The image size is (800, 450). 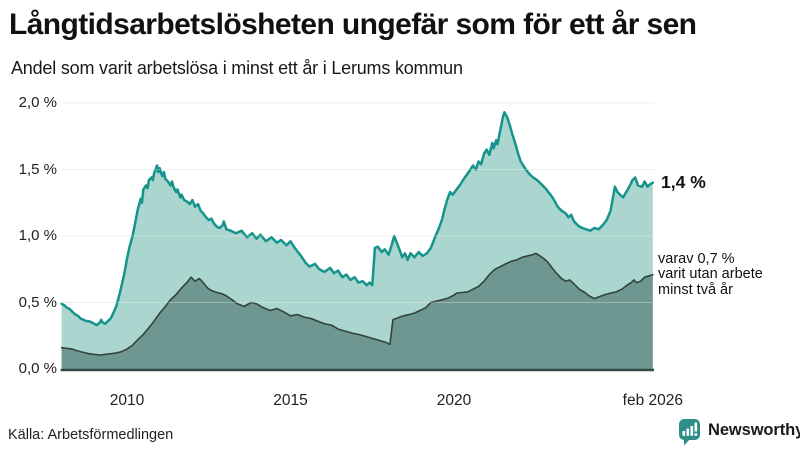 What do you see at coordinates (37, 368) in the screenshot?
I see `y-axis-tick-label: 0,0 %` at bounding box center [37, 368].